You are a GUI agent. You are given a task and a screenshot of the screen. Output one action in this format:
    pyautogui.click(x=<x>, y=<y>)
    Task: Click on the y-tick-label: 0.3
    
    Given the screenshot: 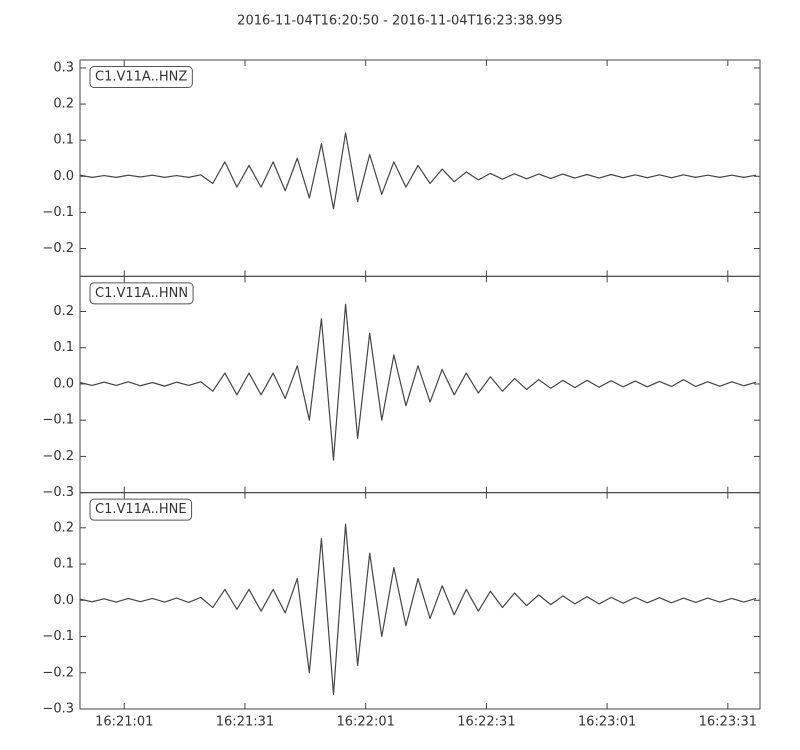 What is the action you would take?
    pyautogui.click(x=63, y=67)
    